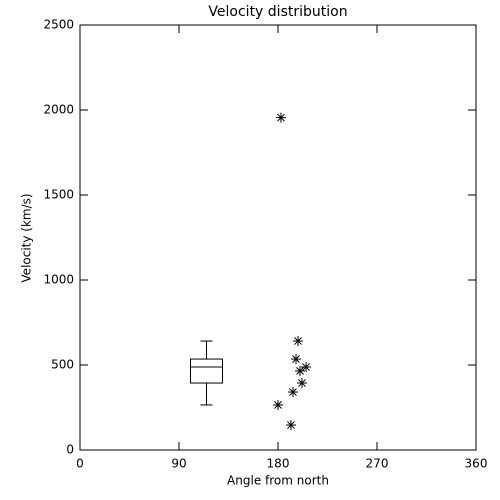 The width and height of the screenshot is (500, 500). Describe the element at coordinates (58, 280) in the screenshot. I see `y-tick-label: 1000` at that location.